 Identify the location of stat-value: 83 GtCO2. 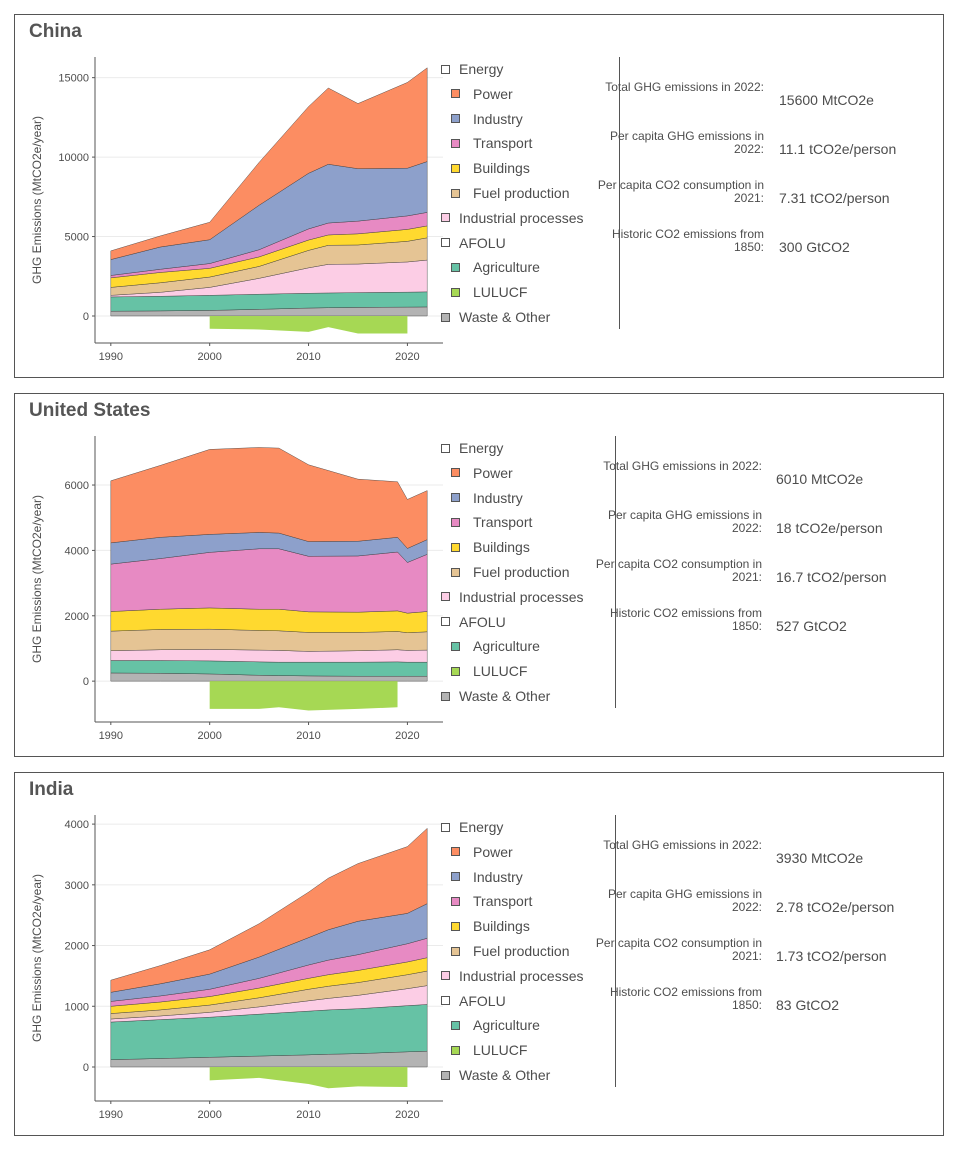
(808, 1005).